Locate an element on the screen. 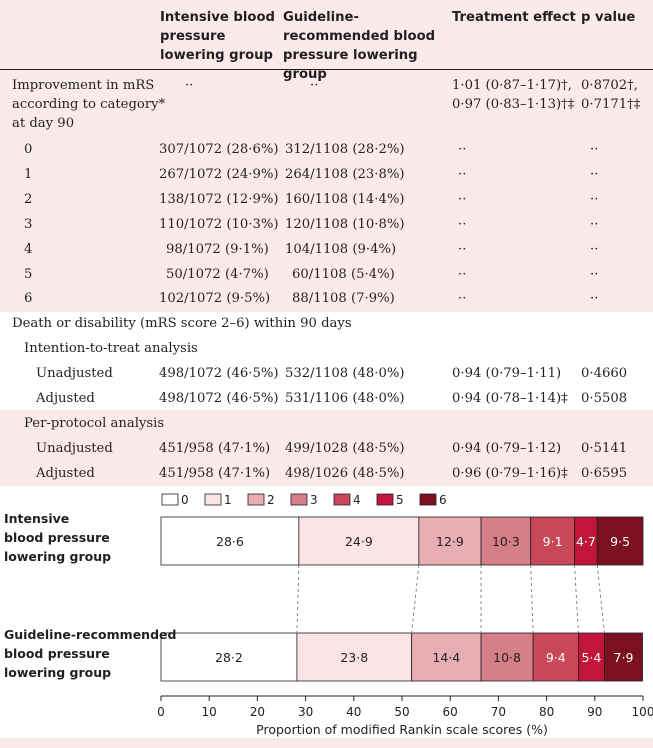  x-axis-tick-label: 60 is located at coordinates (450, 712).